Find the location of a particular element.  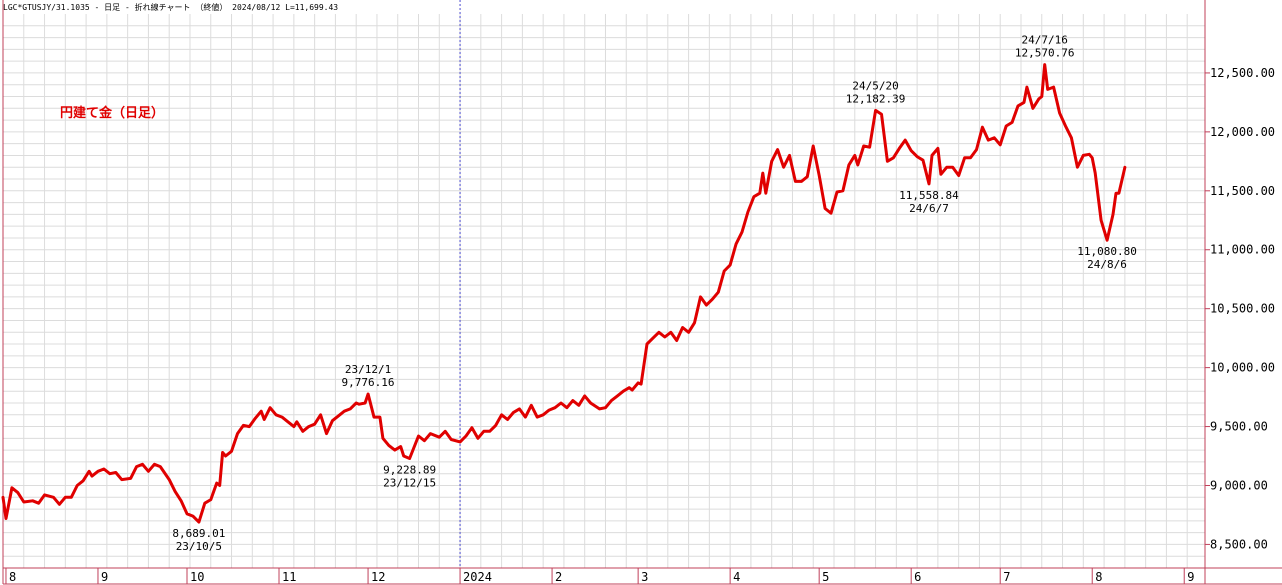

annotation-label: 24/7/16 is located at coordinates (1045, 40).